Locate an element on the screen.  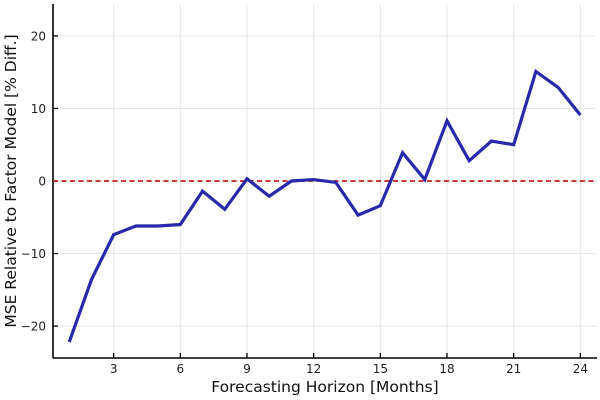
x-axis-label: Forecasting Horizon [Months] is located at coordinates (324, 387).